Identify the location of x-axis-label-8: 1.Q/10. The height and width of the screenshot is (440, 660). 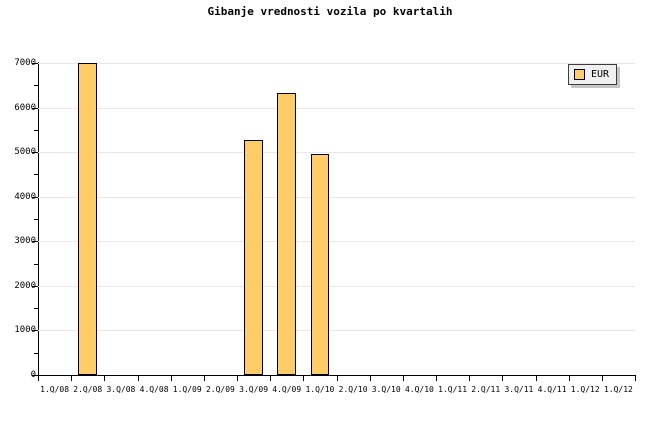
(320, 389).